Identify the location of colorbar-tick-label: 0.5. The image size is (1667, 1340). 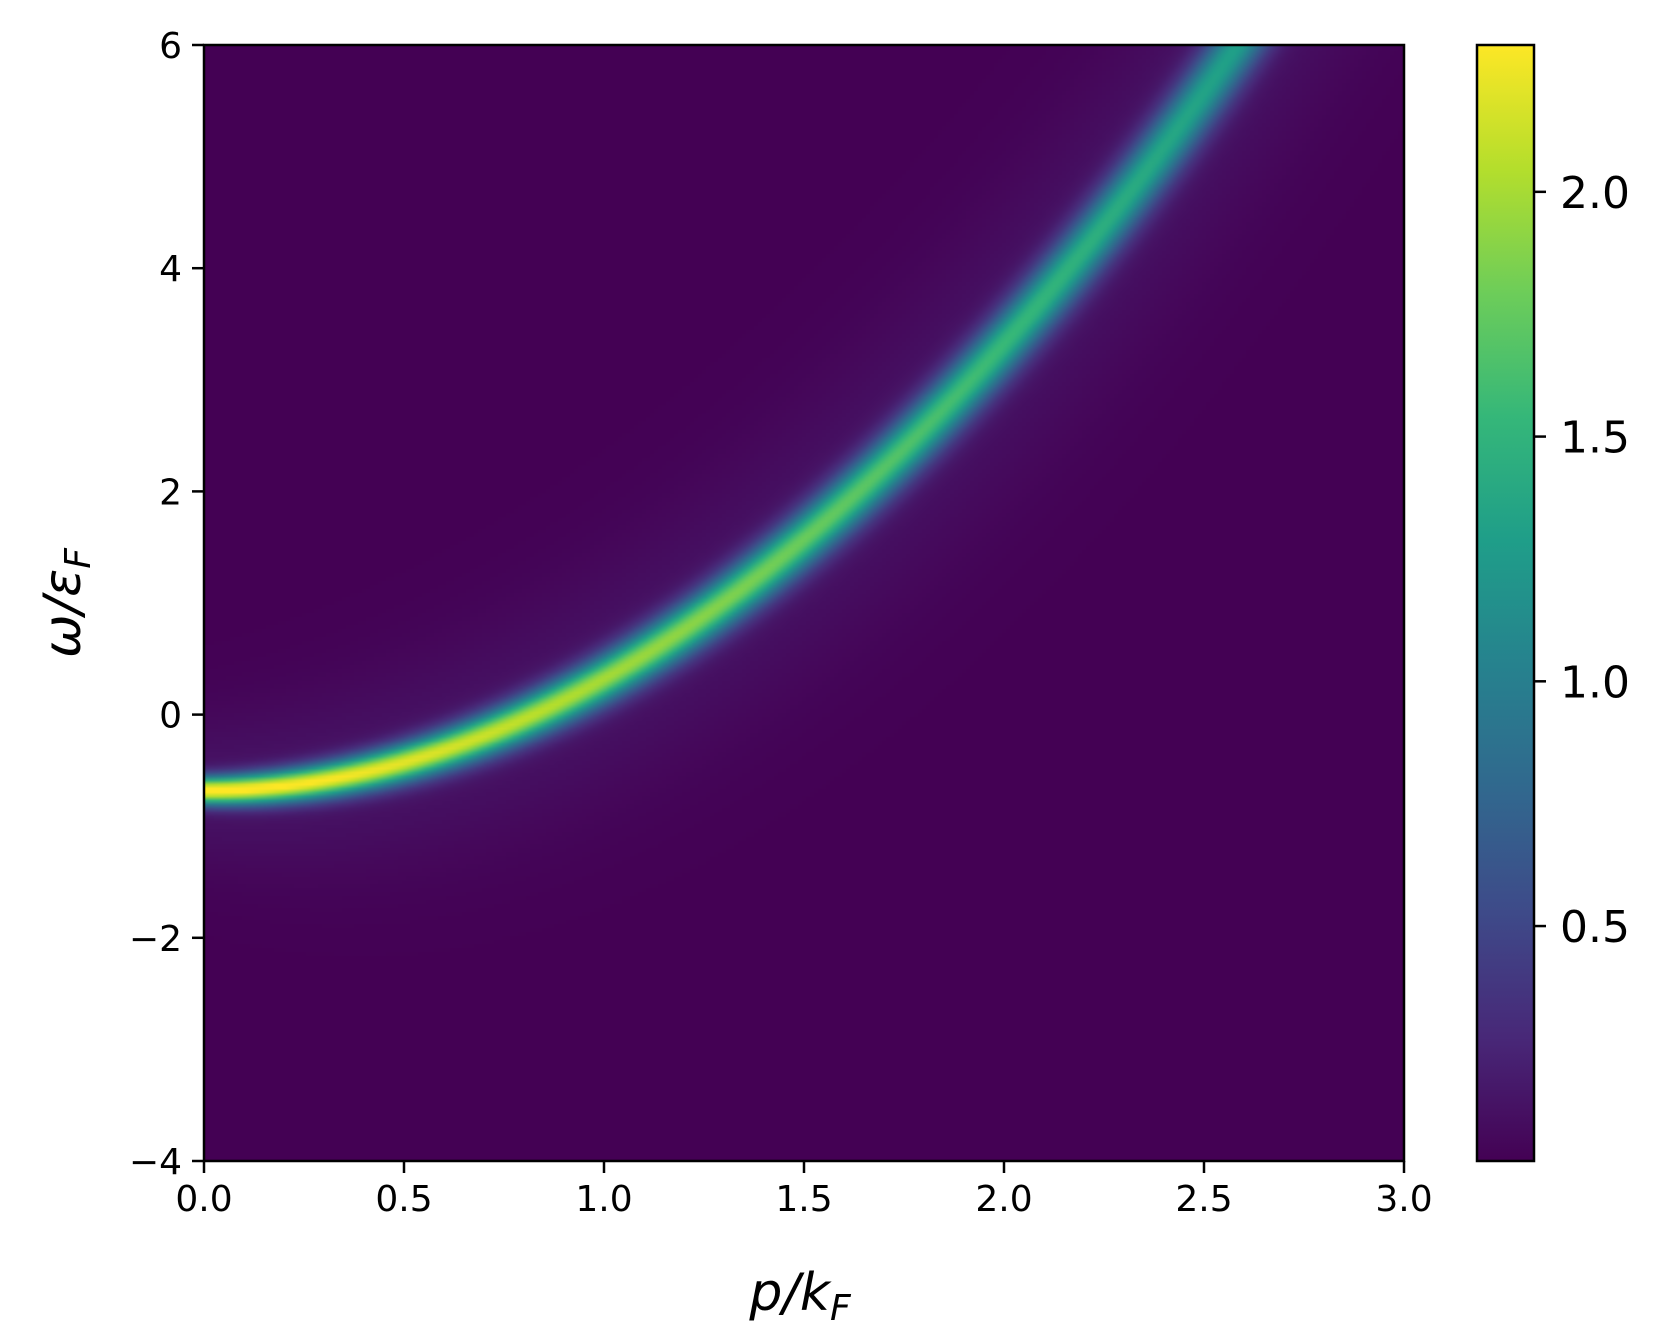
(1595, 927).